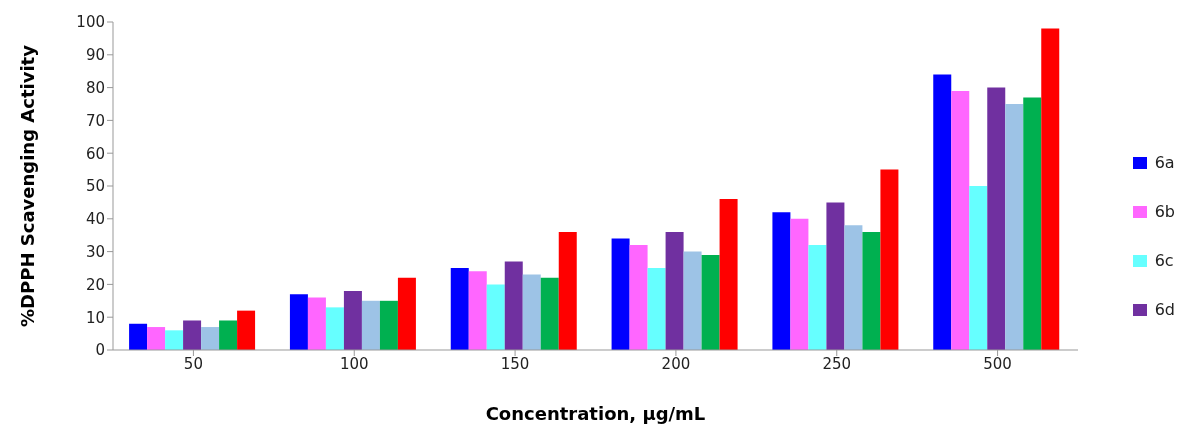  I want to click on y-tick-label: 10, so click(95, 317).